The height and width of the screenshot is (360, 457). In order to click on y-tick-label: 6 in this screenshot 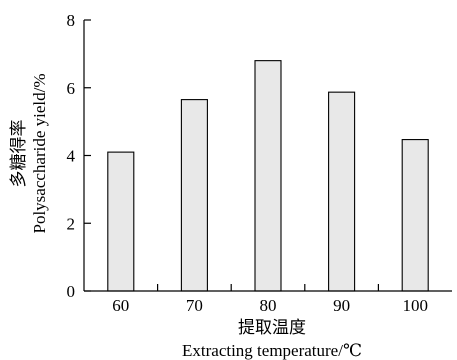, I will do `click(71, 88)`.